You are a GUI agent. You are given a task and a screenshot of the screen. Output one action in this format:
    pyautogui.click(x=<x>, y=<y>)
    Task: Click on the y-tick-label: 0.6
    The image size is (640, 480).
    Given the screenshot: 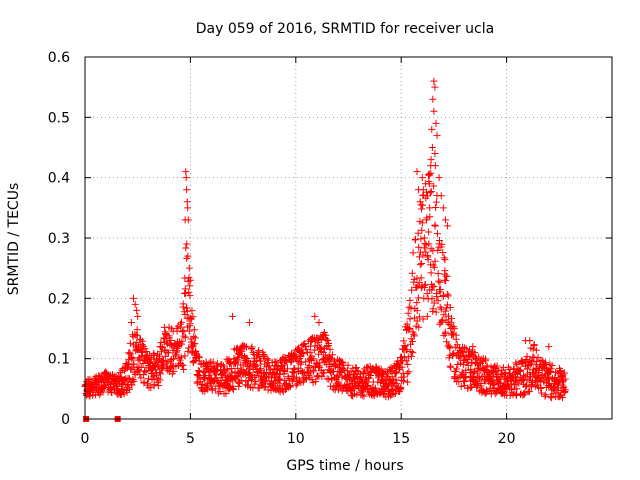 What is the action you would take?
    pyautogui.click(x=59, y=58)
    